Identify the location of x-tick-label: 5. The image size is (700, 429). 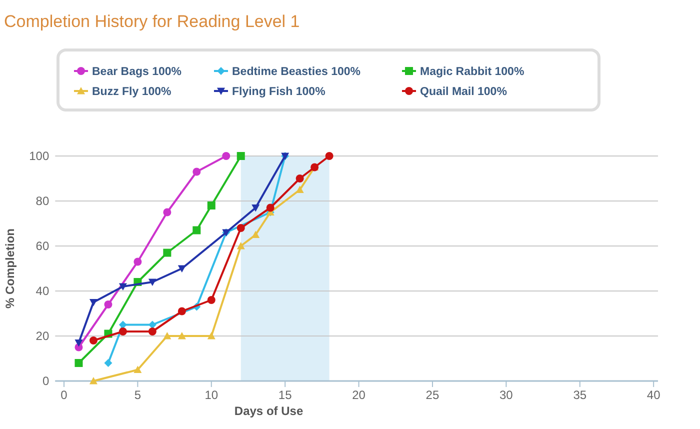
(138, 395).